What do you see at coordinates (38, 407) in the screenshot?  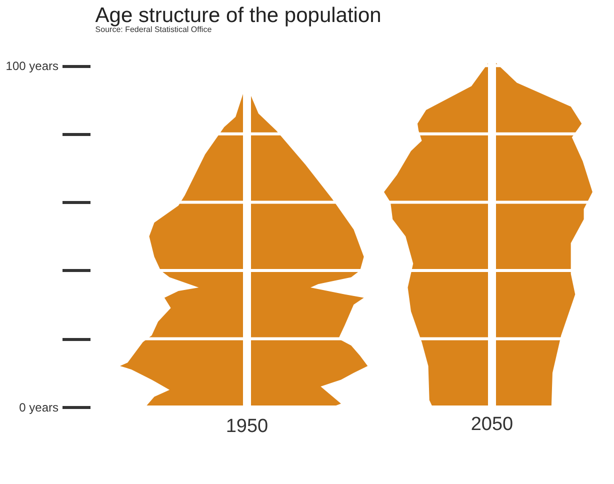 I see `y-tick-label: 0 years` at bounding box center [38, 407].